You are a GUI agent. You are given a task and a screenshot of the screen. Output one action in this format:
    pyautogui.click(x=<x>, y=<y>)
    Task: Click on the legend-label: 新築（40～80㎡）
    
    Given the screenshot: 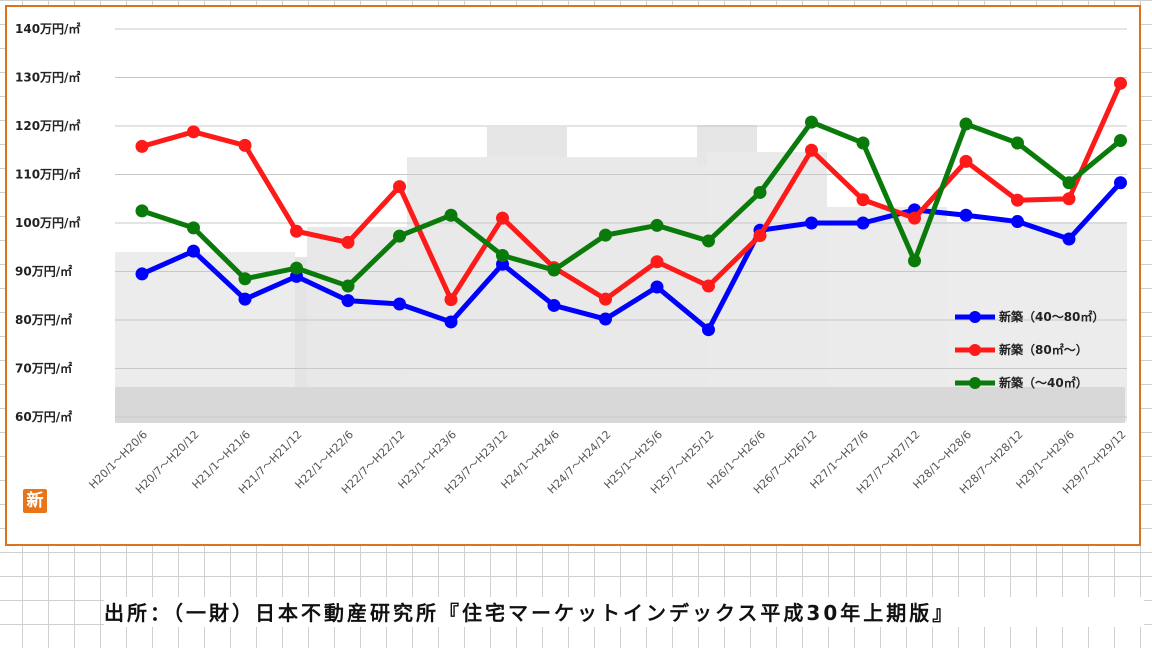 What is the action you would take?
    pyautogui.click(x=1051, y=316)
    